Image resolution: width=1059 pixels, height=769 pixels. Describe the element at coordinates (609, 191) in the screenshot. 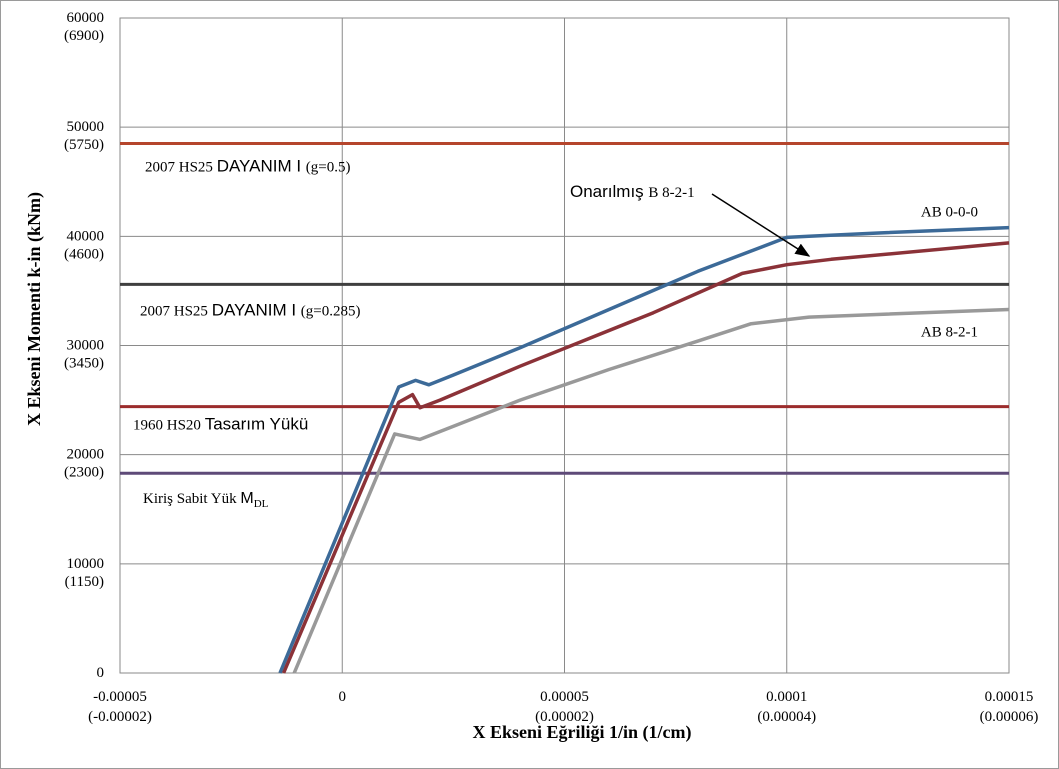

I see `series-label-part: Onarılmış` at that location.